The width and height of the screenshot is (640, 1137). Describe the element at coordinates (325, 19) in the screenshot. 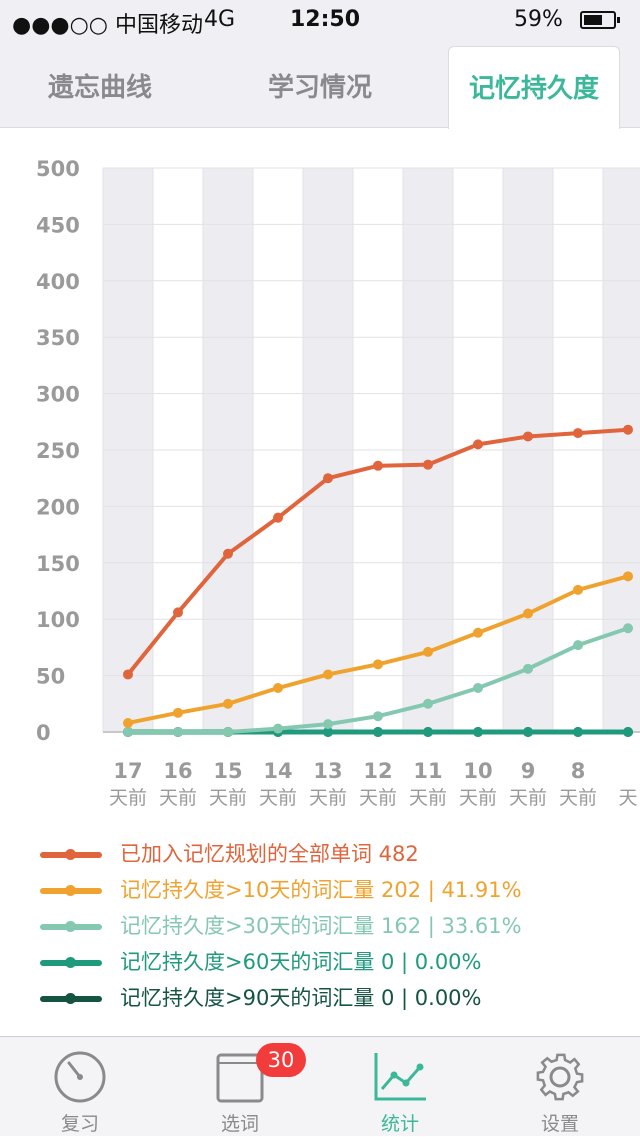

I see `clock-label: 12:50` at that location.